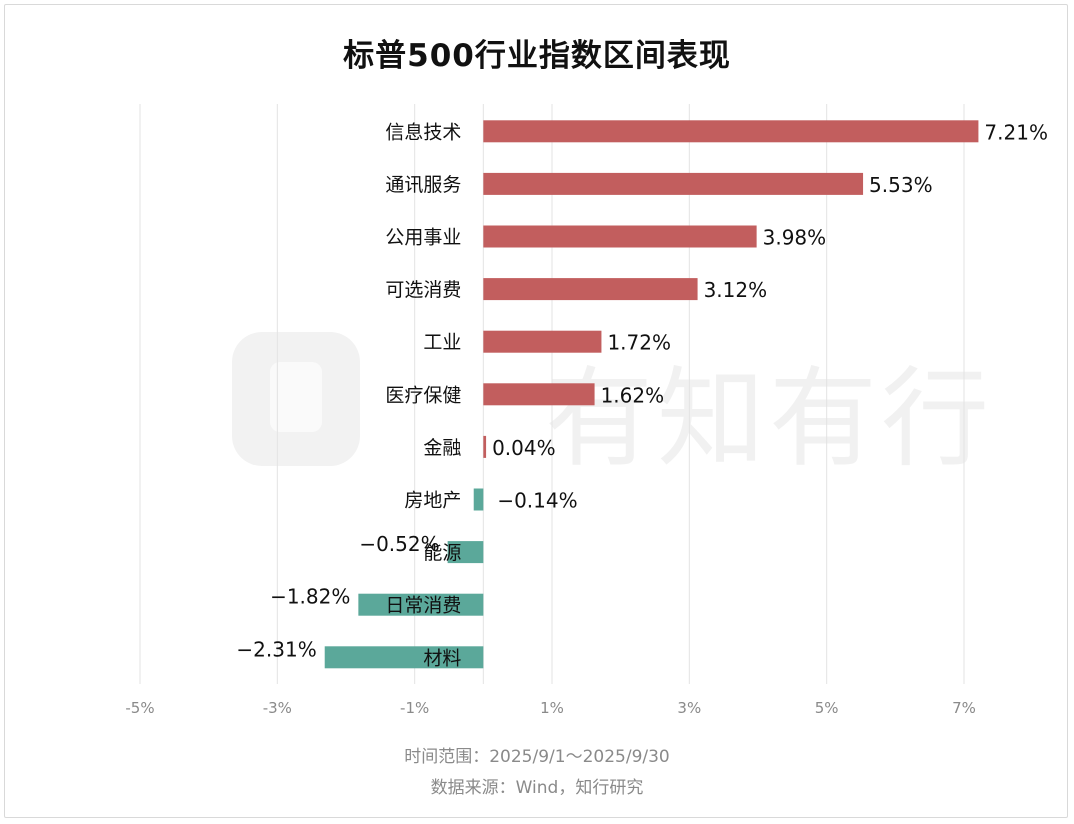  What do you see at coordinates (524, 448) in the screenshot?
I see `value-label: 0.04%` at bounding box center [524, 448].